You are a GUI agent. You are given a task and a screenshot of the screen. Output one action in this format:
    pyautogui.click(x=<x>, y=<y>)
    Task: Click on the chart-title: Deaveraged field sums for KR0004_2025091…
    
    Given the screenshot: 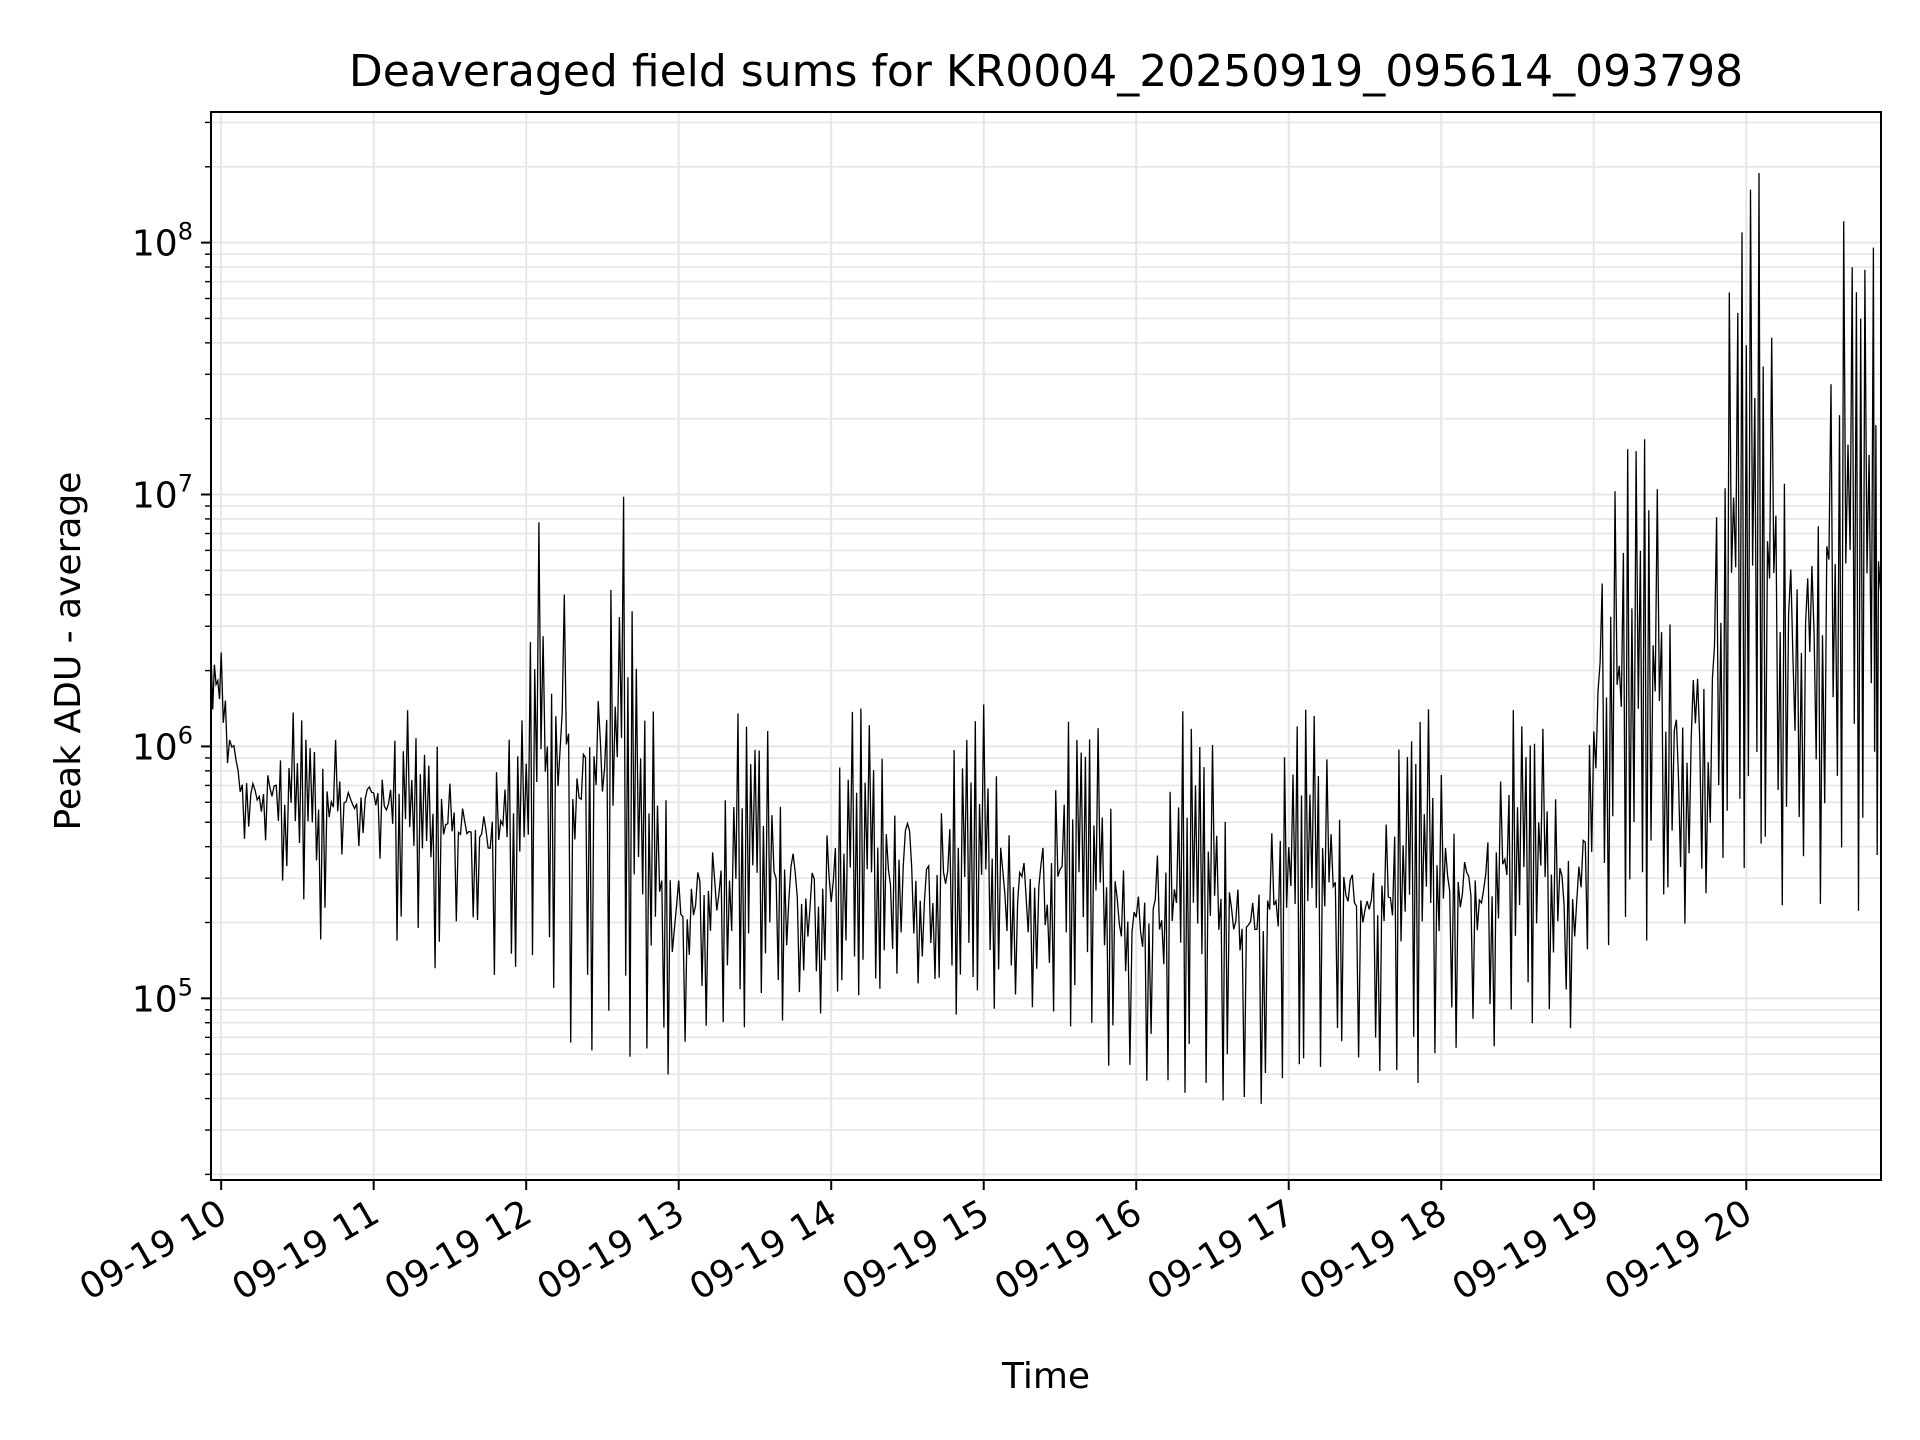 What is the action you would take?
    pyautogui.click(x=1046, y=71)
    